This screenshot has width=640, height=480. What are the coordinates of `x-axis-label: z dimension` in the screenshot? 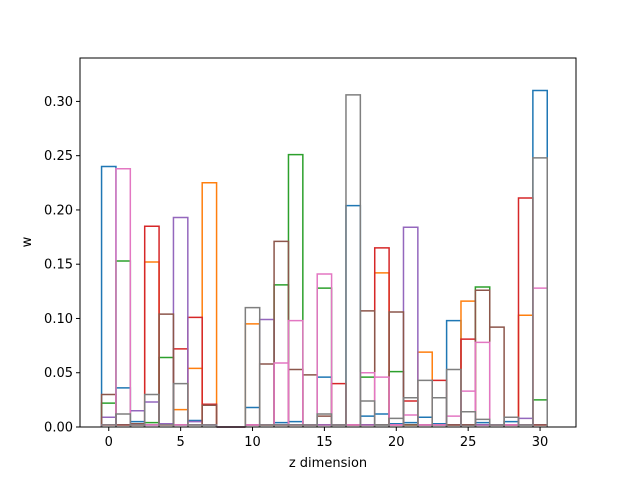 It's located at (328, 463).